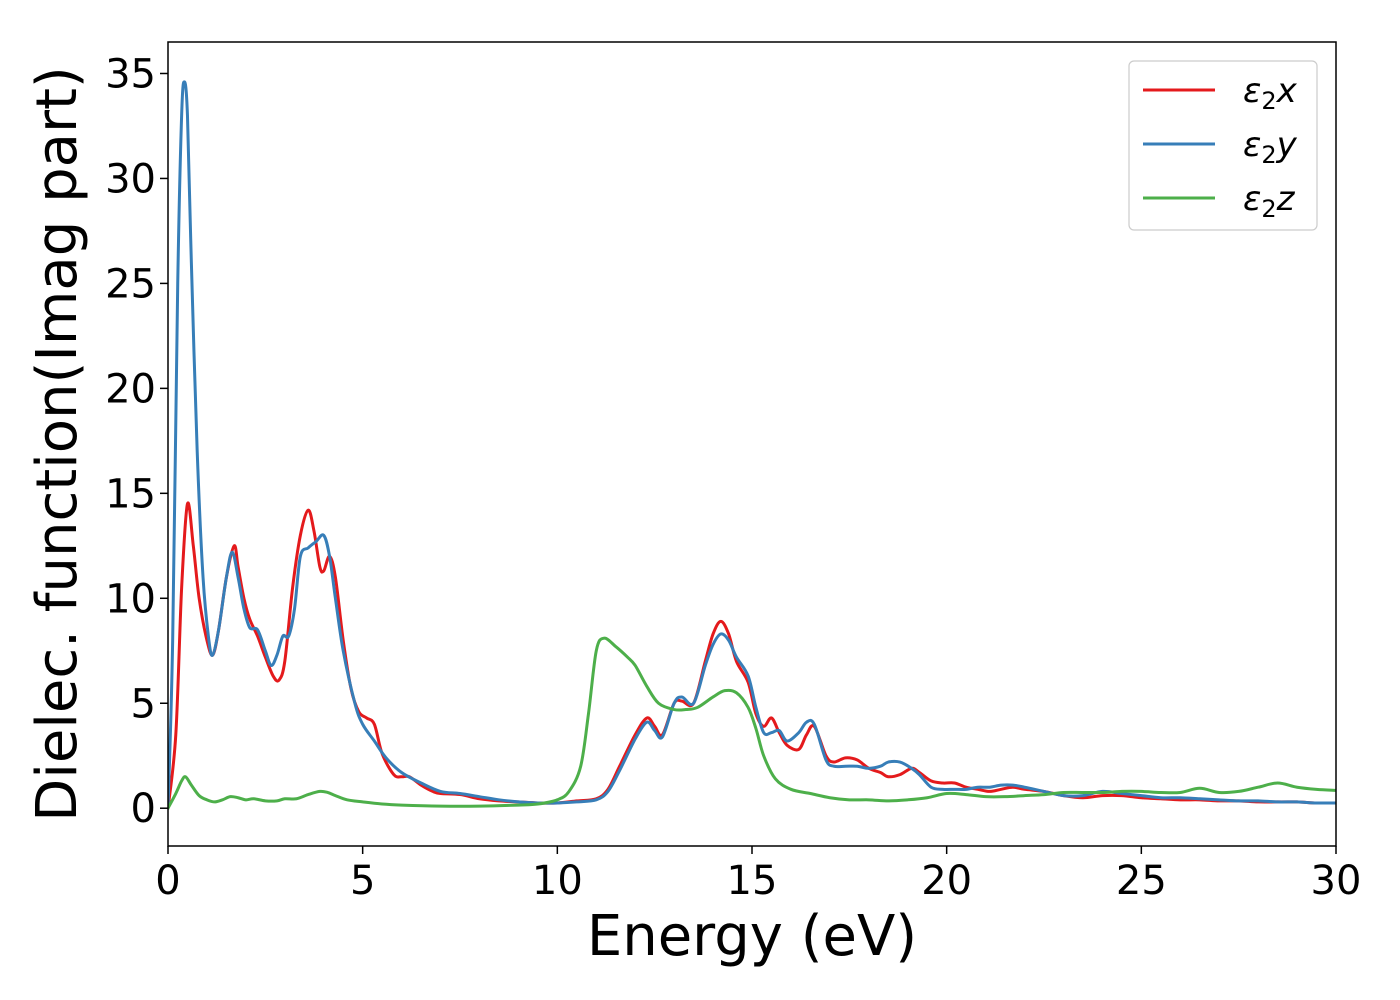 Image resolution: width=1400 pixels, height=1000 pixels. I want to click on y-tick-label: 30, so click(130, 179).